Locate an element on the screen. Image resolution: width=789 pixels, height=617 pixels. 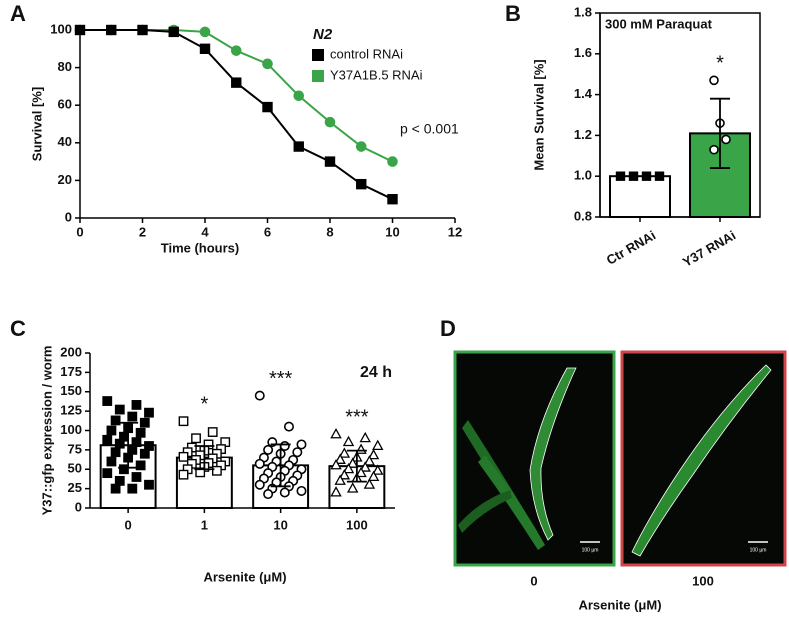
y-tick-label: 1.4 is located at coordinates (583, 93).